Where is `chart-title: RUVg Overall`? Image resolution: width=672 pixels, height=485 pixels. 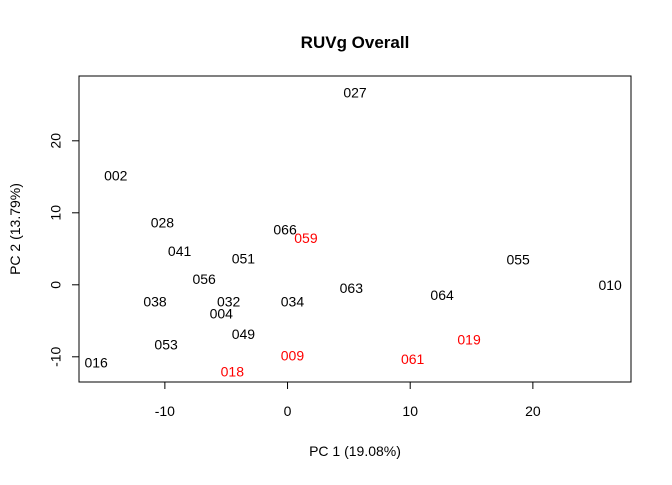 chart-title: RUVg Overall is located at coordinates (355, 42).